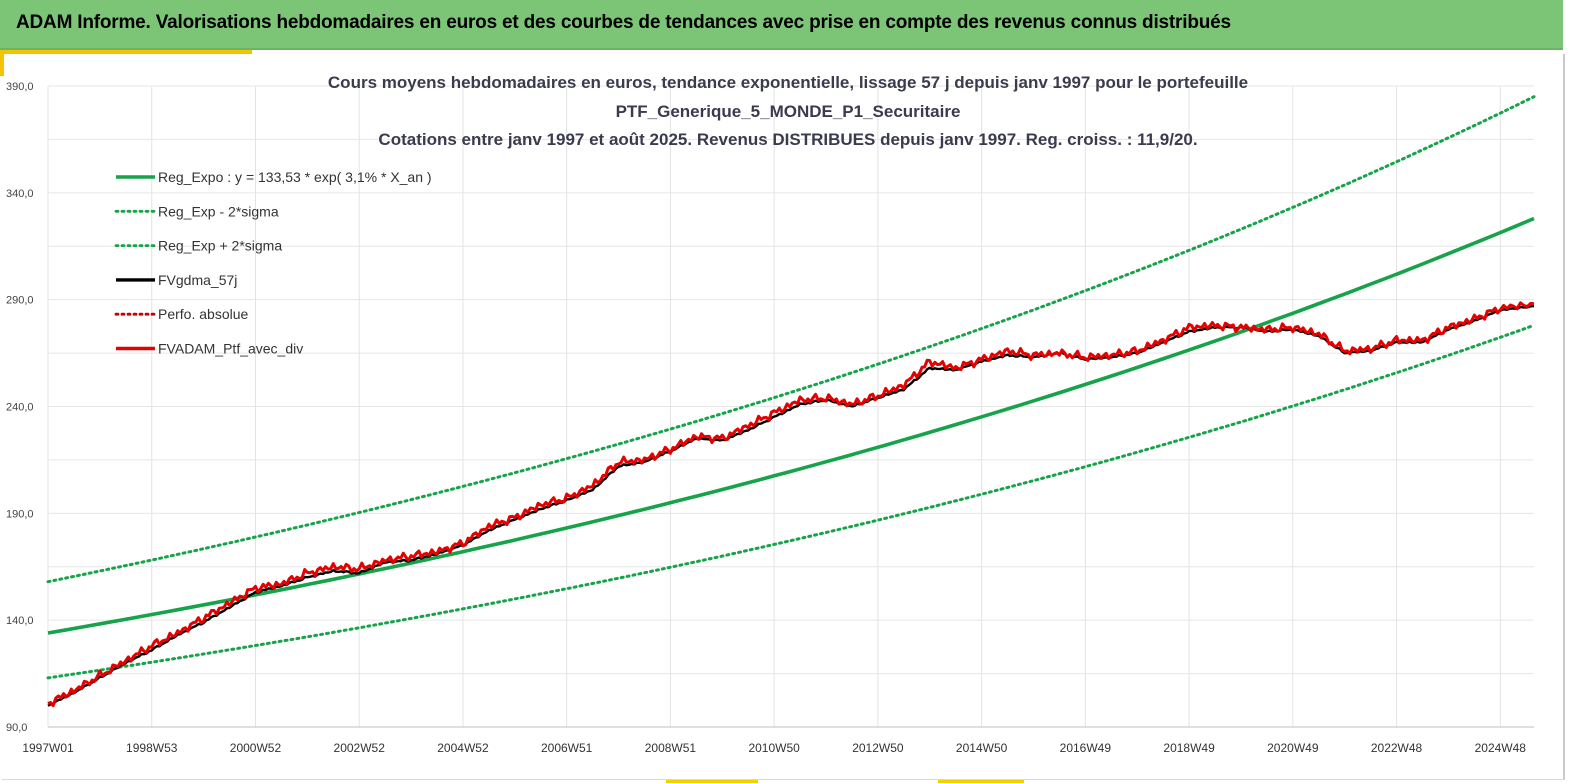 This screenshot has width=1569, height=783. What do you see at coordinates (203, 314) in the screenshot?
I see `legend-label: Perfo. absolue` at bounding box center [203, 314].